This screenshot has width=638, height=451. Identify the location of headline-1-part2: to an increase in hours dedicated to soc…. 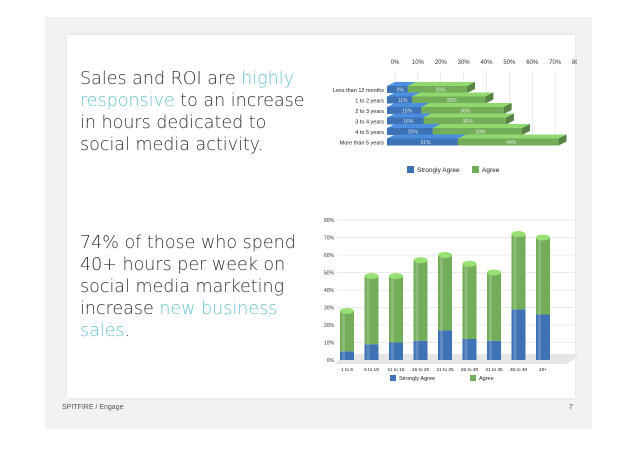
(192, 123).